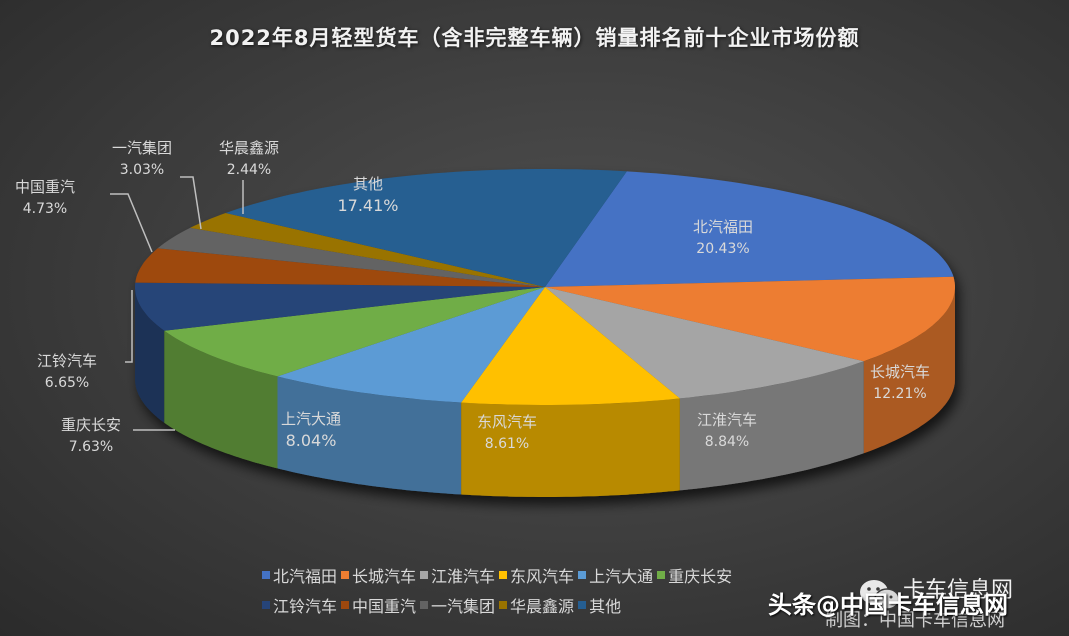  What do you see at coordinates (66, 361) in the screenshot?
I see `slice-label-name: 江铃汽车` at bounding box center [66, 361].